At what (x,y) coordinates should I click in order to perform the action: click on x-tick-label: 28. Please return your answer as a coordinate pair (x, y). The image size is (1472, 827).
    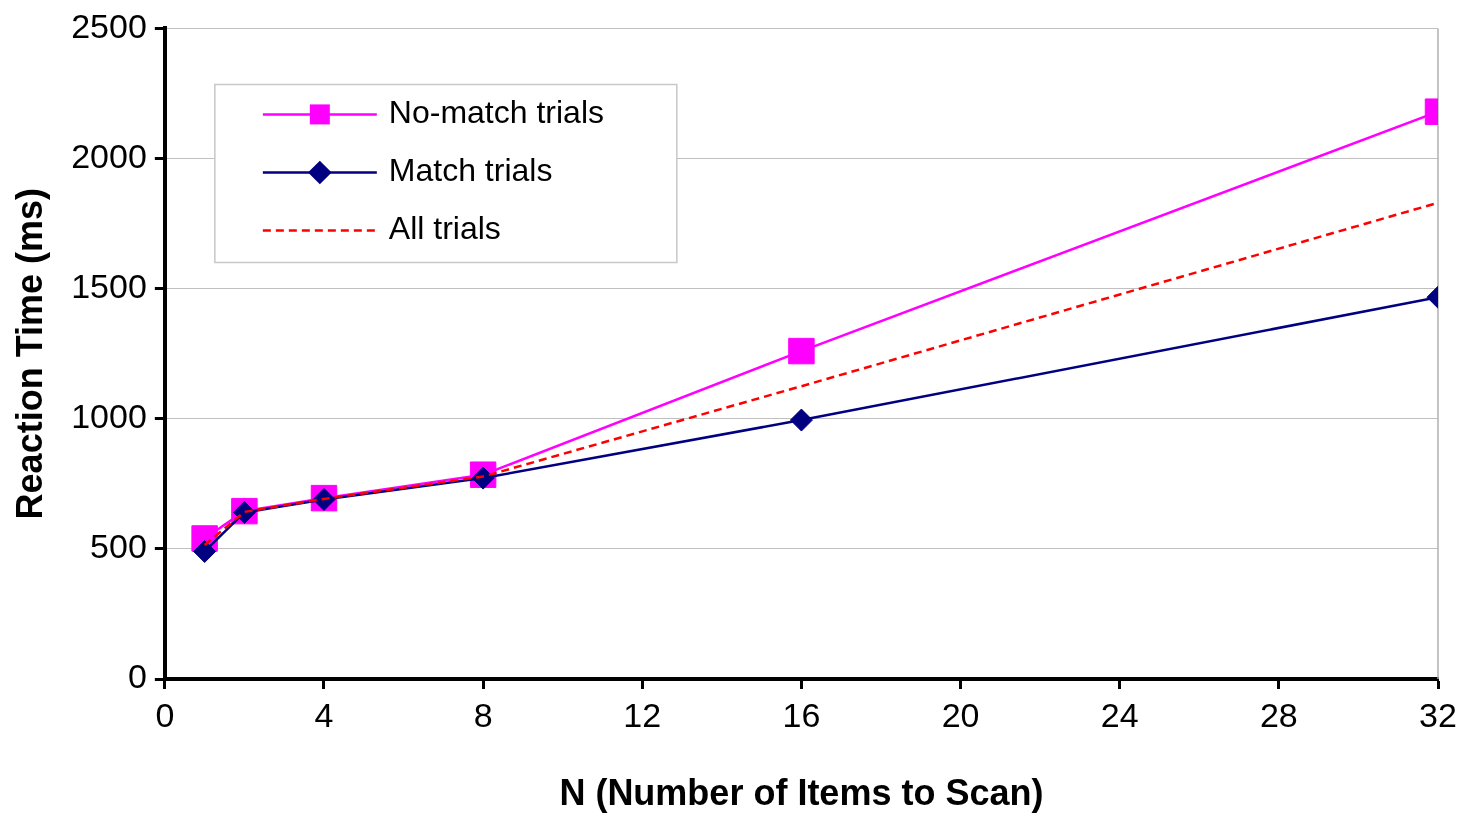
    Looking at the image, I should click on (1278, 714).